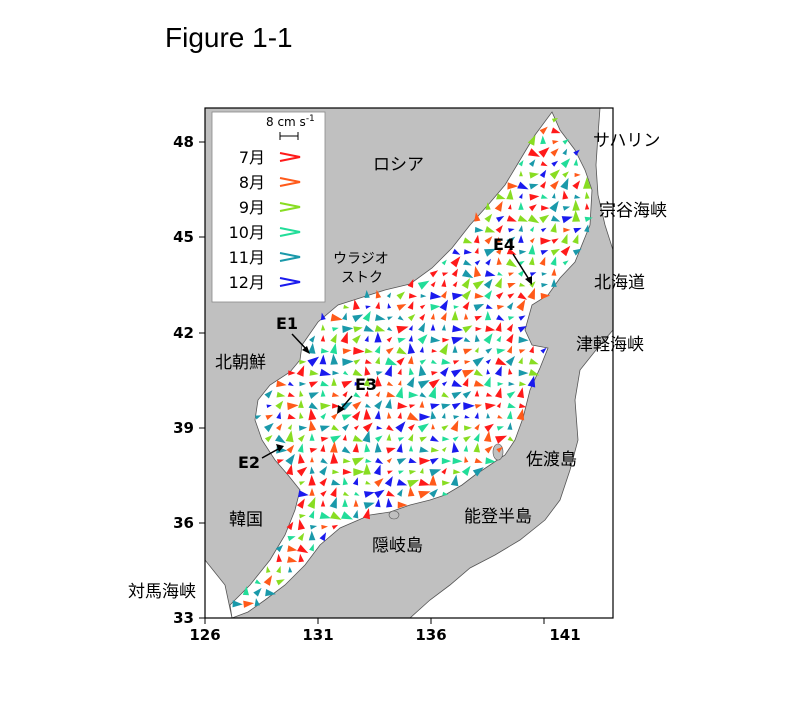 This screenshot has width=800, height=720. What do you see at coordinates (247, 257) in the screenshot?
I see `legend-item-label: 11月` at bounding box center [247, 257].